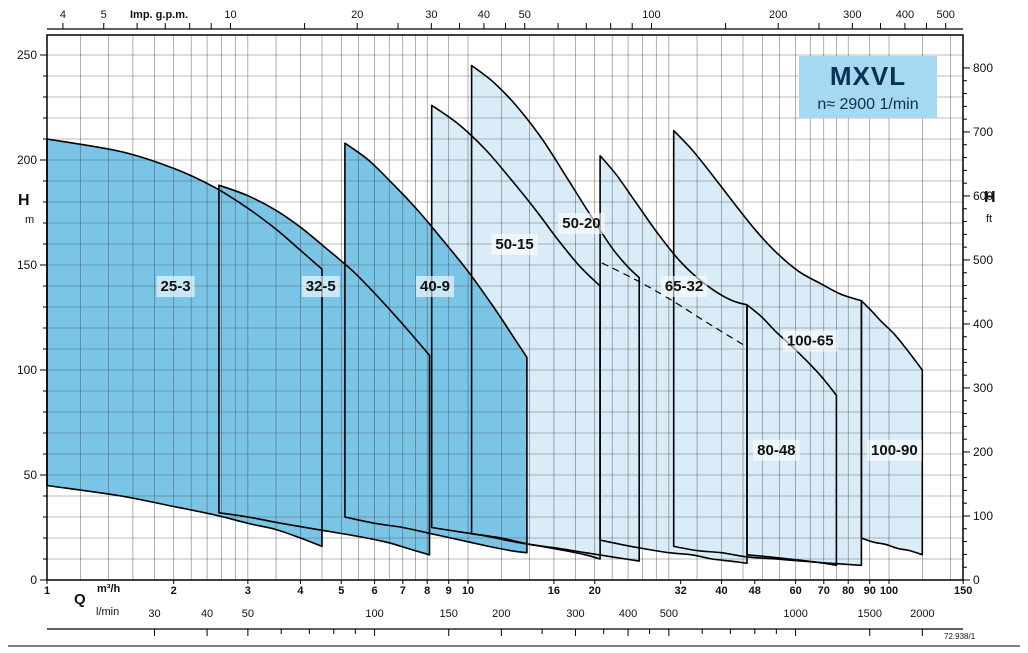  I want to click on lmin-tick-label: 100, so click(374, 614).